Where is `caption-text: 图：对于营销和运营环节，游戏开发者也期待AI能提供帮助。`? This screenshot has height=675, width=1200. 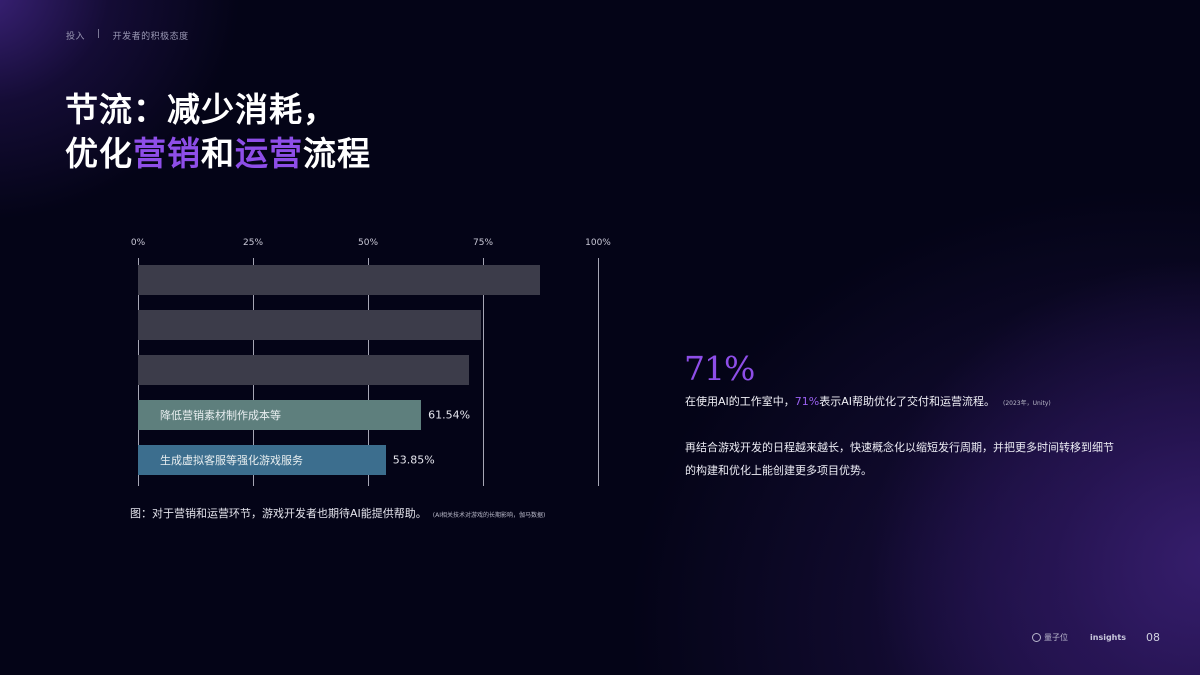 caption-text: 图：对于营销和运营环节，游戏开发者也期待AI能提供帮助。 is located at coordinates (278, 513).